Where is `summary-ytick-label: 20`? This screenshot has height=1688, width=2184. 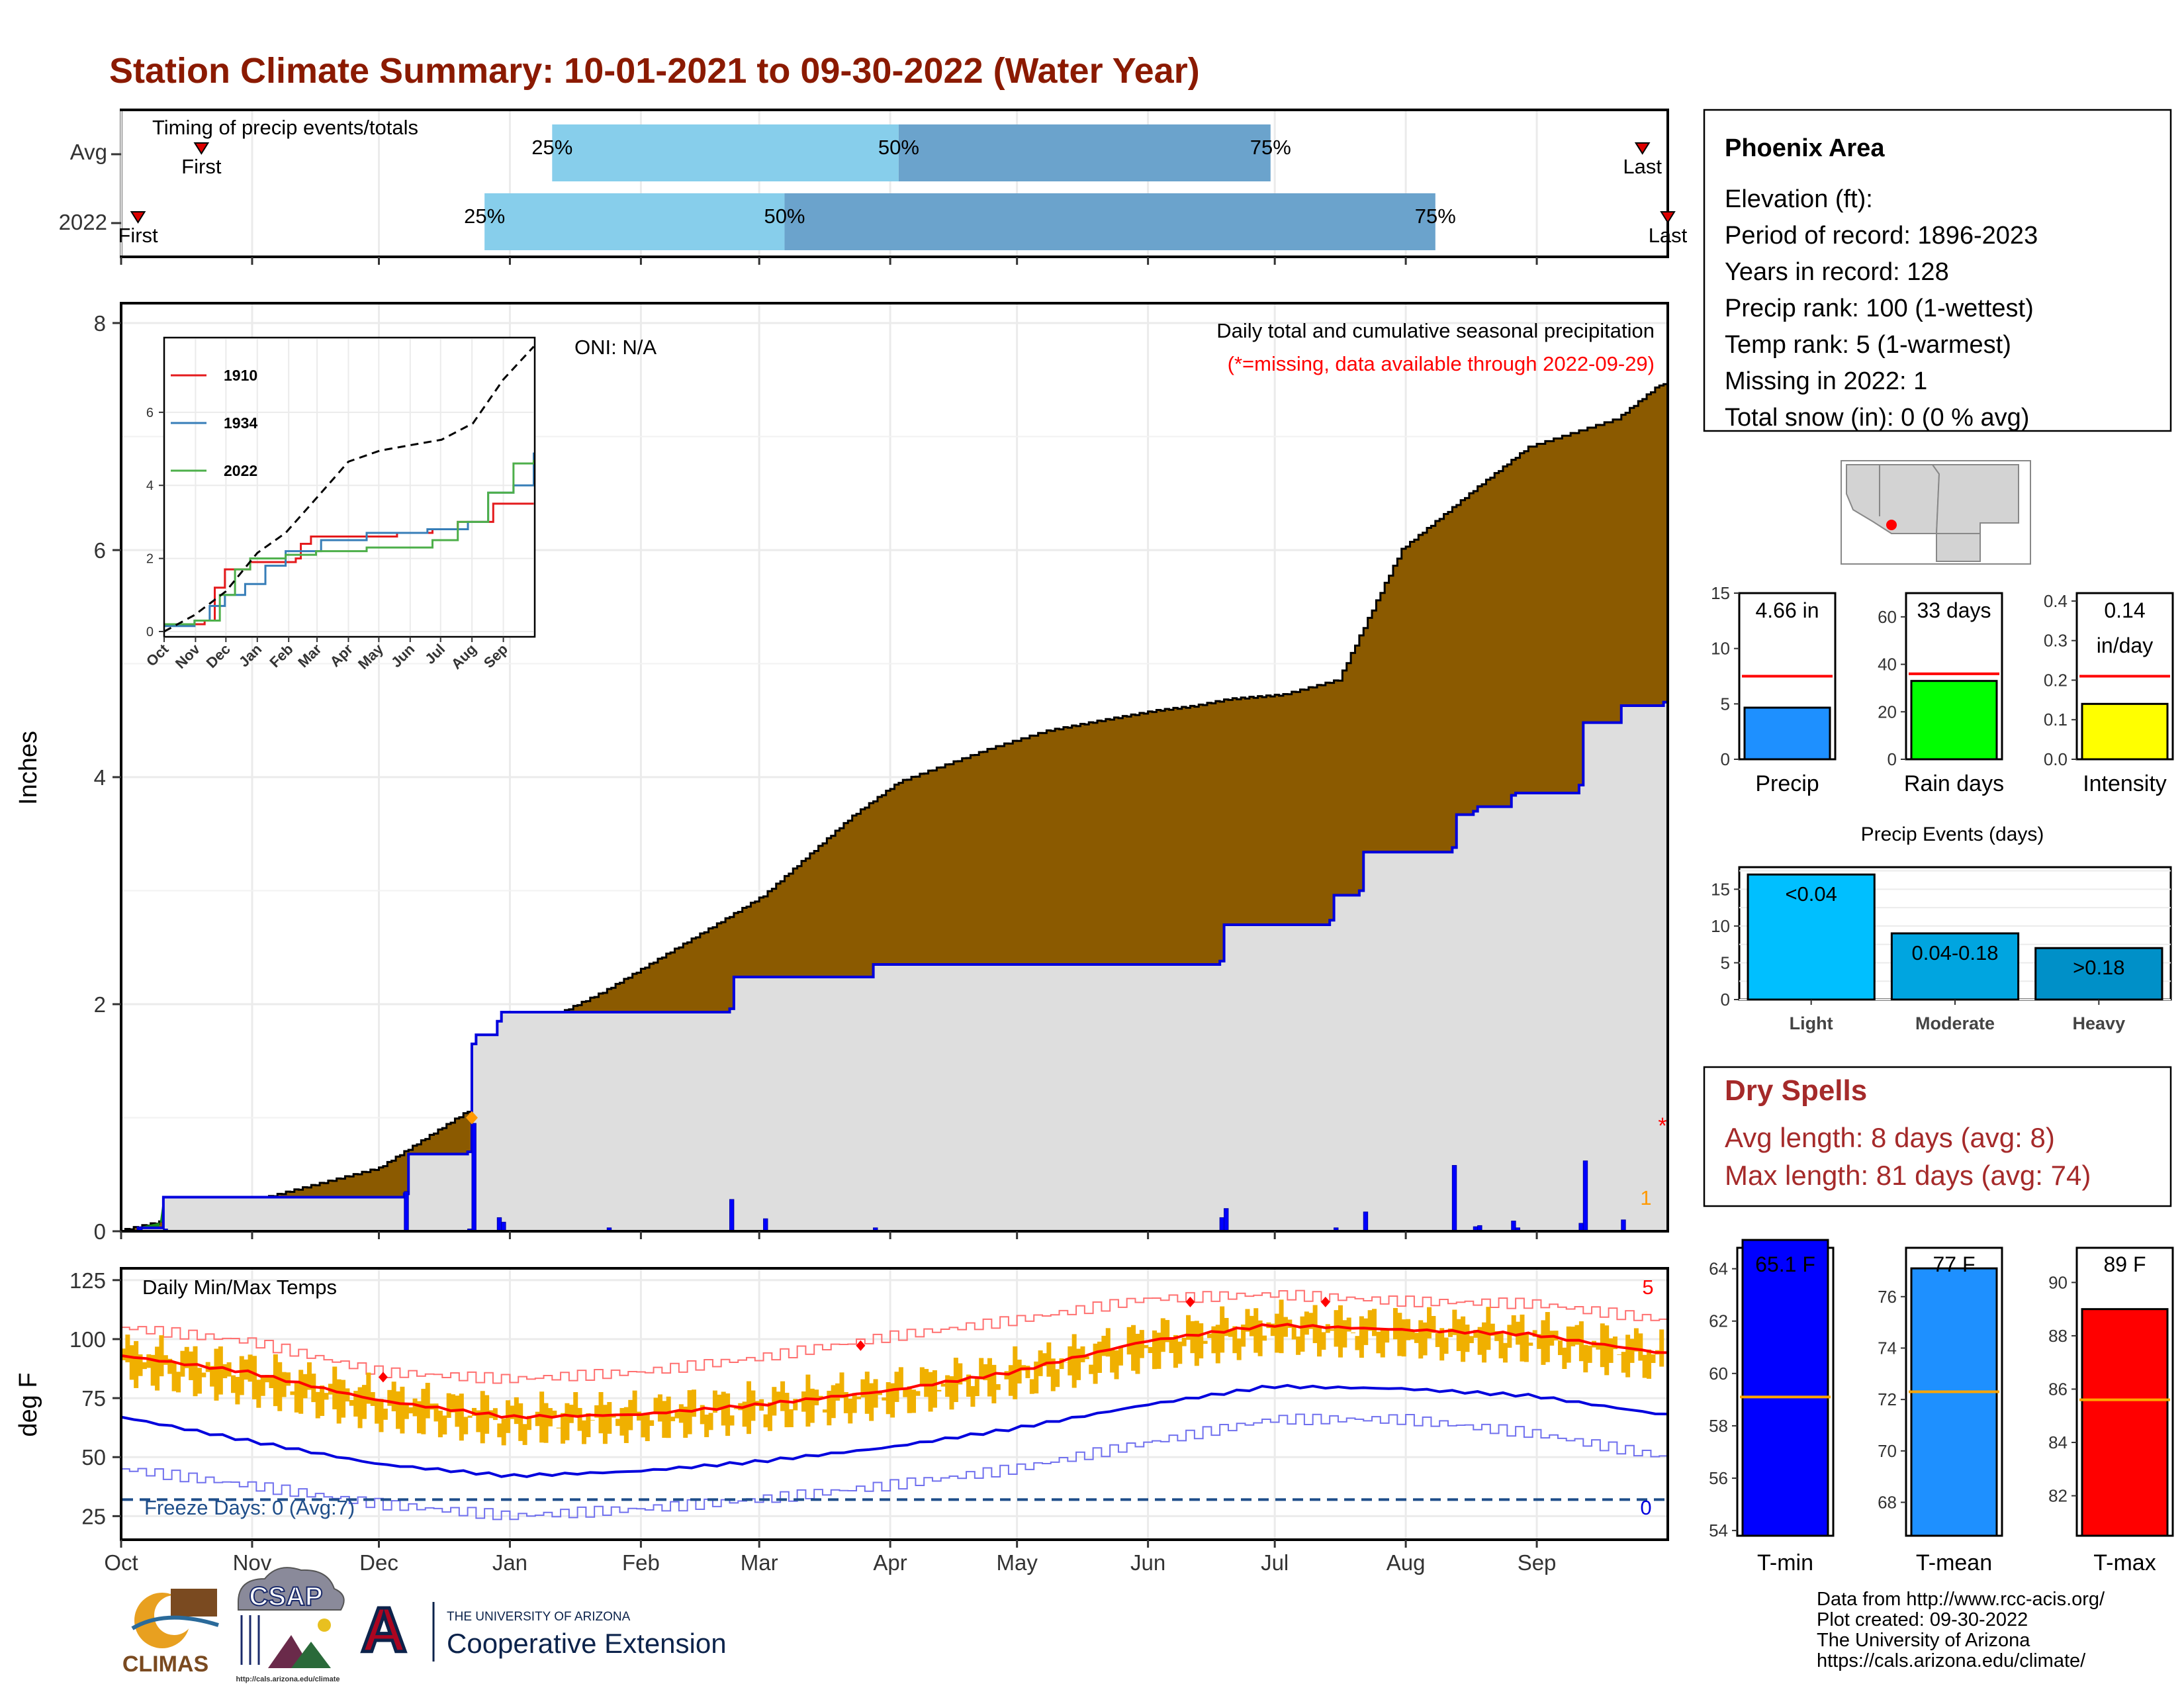
summary-ytick-label: 20 is located at coordinates (1888, 712).